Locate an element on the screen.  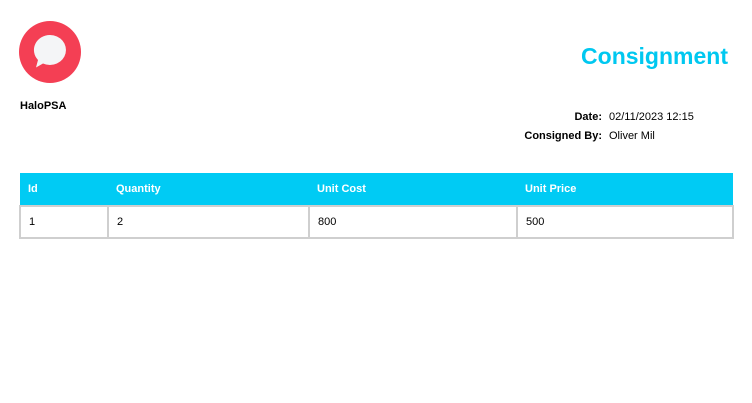
table-header: Id Quantity Unit Cost Unit Price is located at coordinates (376, 189).